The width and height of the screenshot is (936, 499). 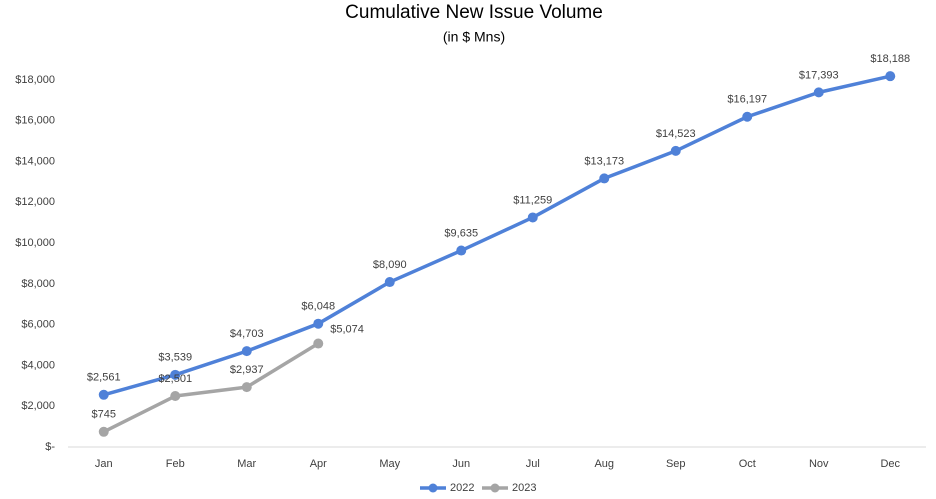 I want to click on x-tick-label: Aug, so click(x=604, y=464).